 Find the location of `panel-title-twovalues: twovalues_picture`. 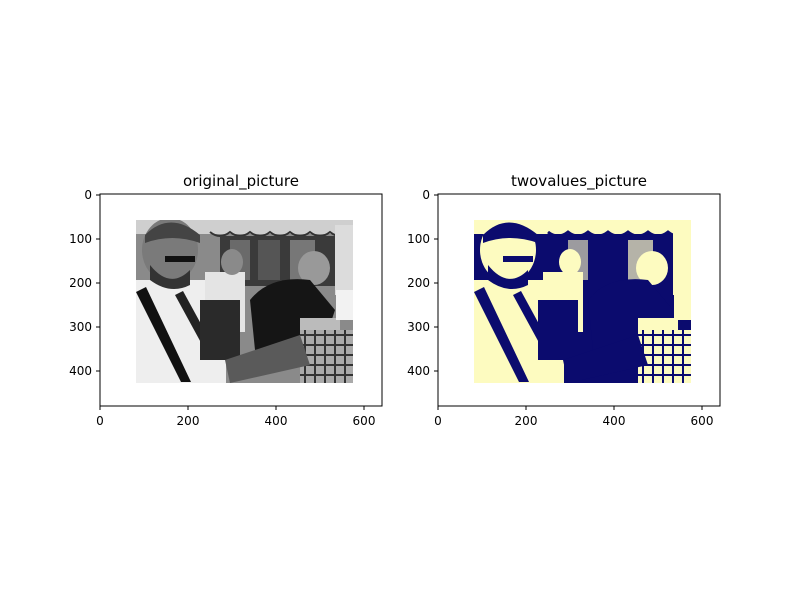

panel-title-twovalues: twovalues_picture is located at coordinates (579, 181).